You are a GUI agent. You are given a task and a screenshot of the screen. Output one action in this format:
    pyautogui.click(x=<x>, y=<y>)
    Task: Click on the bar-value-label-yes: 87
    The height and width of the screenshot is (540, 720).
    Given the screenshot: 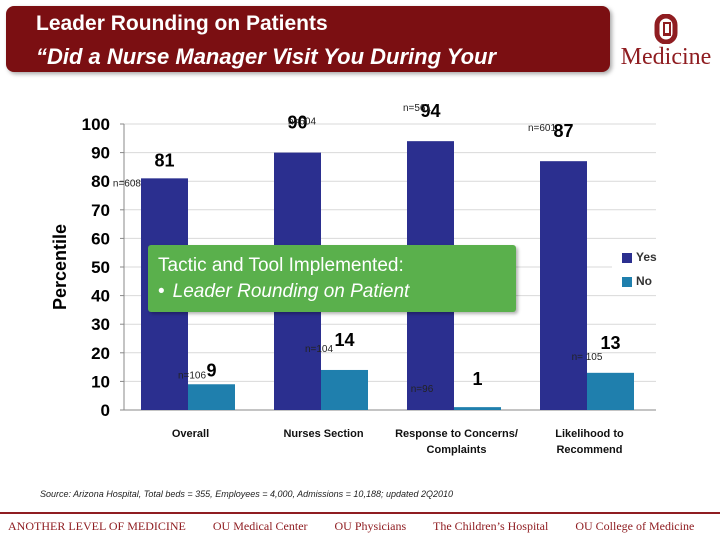 What is the action you would take?
    pyautogui.click(x=563, y=131)
    